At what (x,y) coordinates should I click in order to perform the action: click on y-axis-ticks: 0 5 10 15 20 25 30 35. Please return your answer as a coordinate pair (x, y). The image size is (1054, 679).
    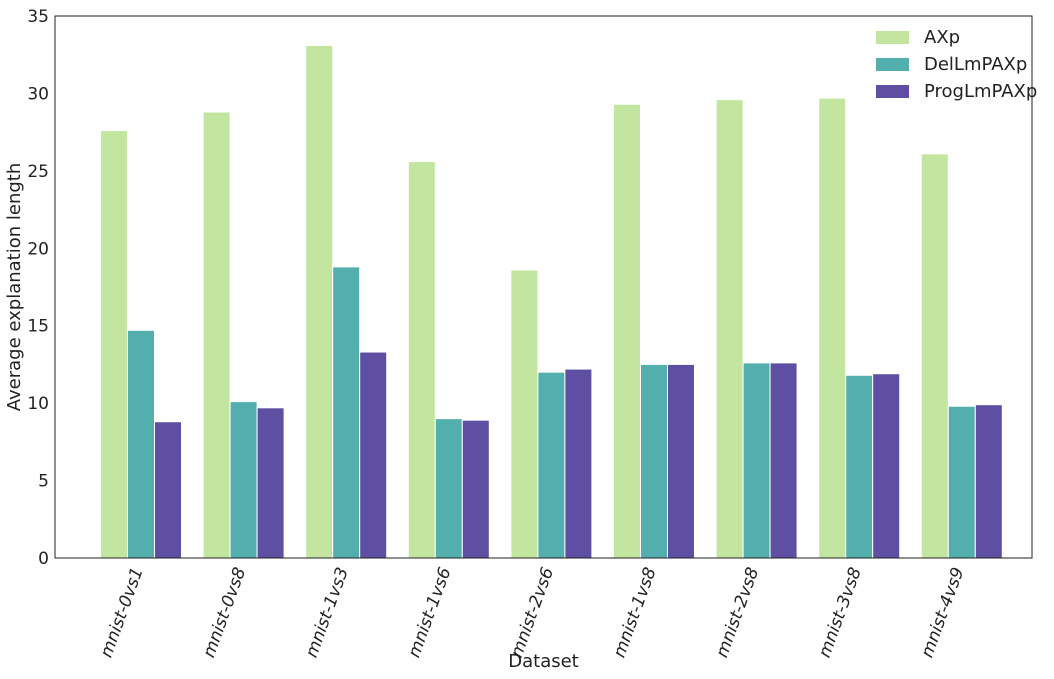
    Looking at the image, I should click on (38, 288).